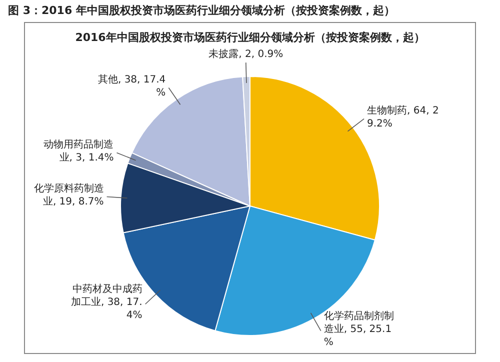 This screenshot has height=362, width=500. I want to click on slice-label: 中药材及中成药加工业, 38, 17.4%, so click(106, 302).